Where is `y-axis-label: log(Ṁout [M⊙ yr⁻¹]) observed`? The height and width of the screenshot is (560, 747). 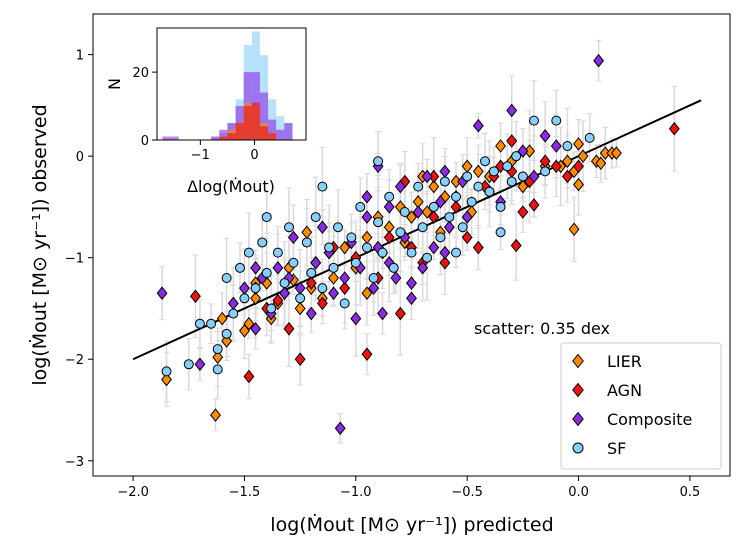
y-axis-label: log(Ṁout [M⊙ yr⁻¹]) observed is located at coordinates (39, 244).